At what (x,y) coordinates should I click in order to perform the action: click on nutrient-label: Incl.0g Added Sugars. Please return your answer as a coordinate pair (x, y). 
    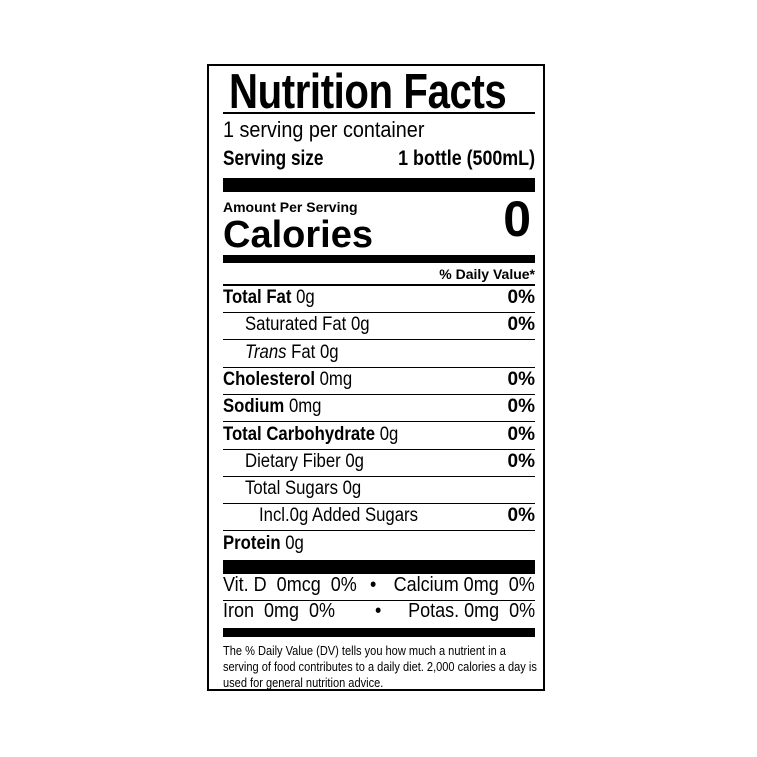
    Looking at the image, I should click on (338, 516).